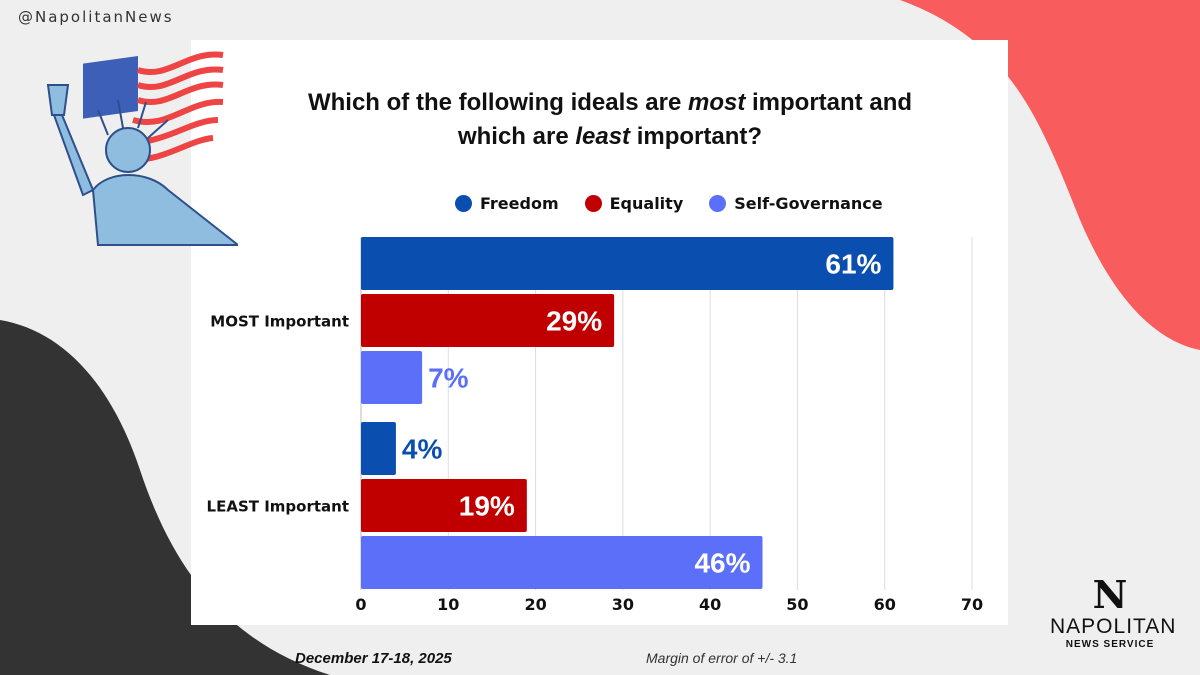 The width and height of the screenshot is (1200, 675). Describe the element at coordinates (623, 604) in the screenshot. I see `x-tick-label: 30` at that location.